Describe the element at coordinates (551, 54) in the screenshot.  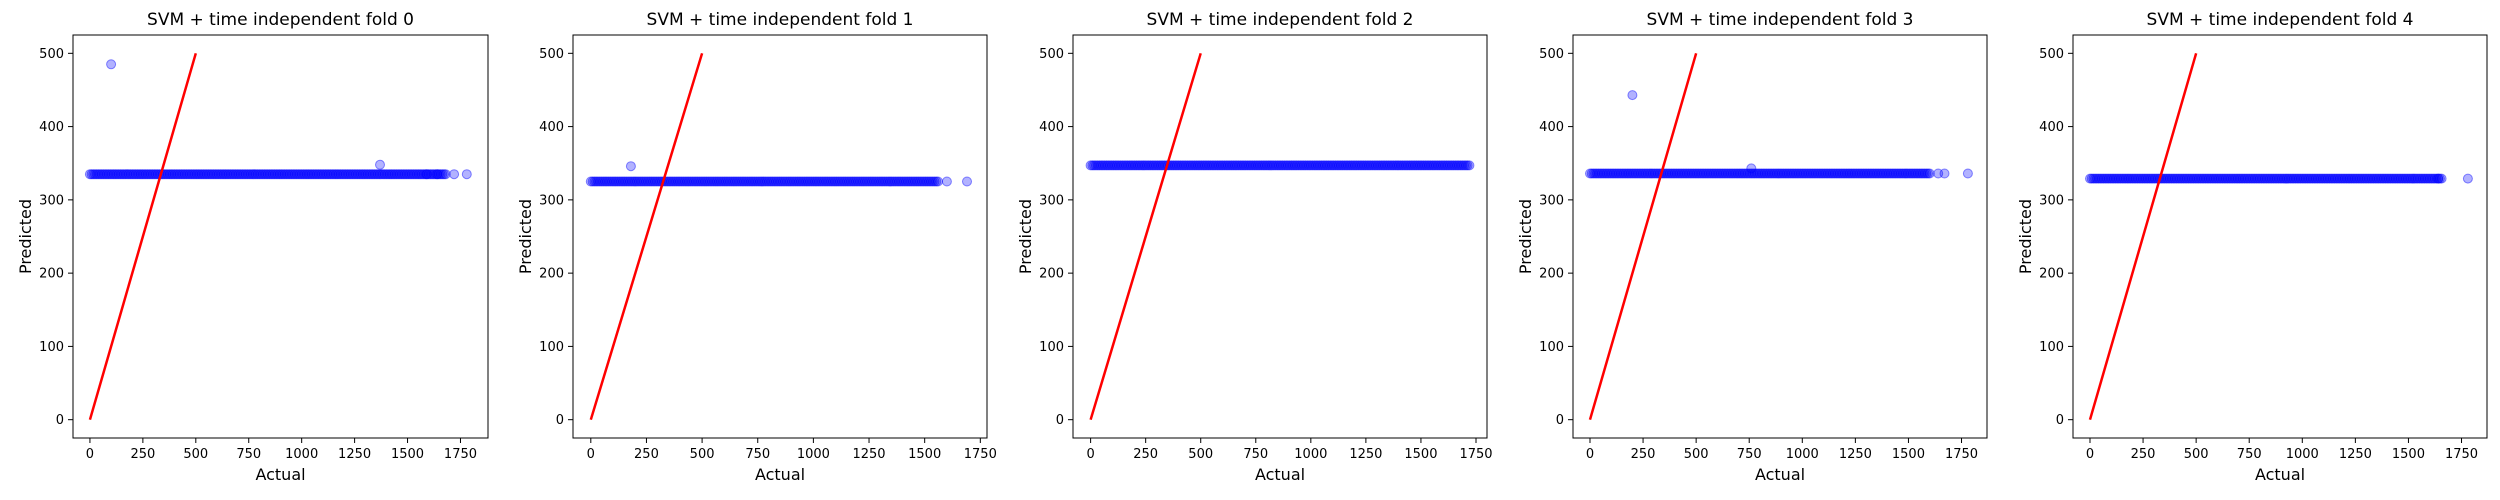
I see `y-tick-label: 500` at that location.